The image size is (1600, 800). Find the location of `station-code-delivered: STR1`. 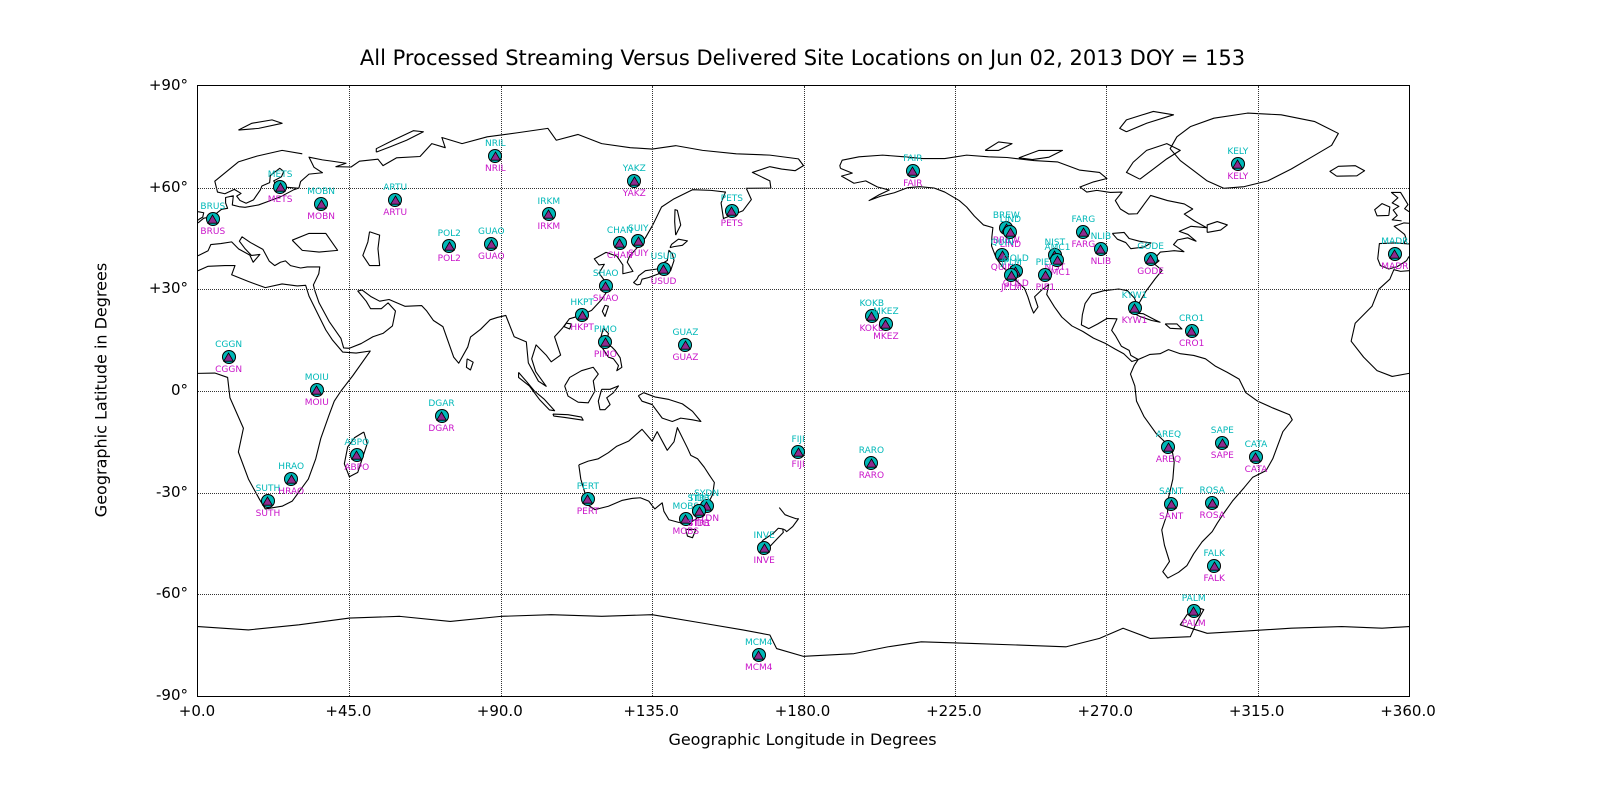

station-code-delivered: STR1 is located at coordinates (699, 523).